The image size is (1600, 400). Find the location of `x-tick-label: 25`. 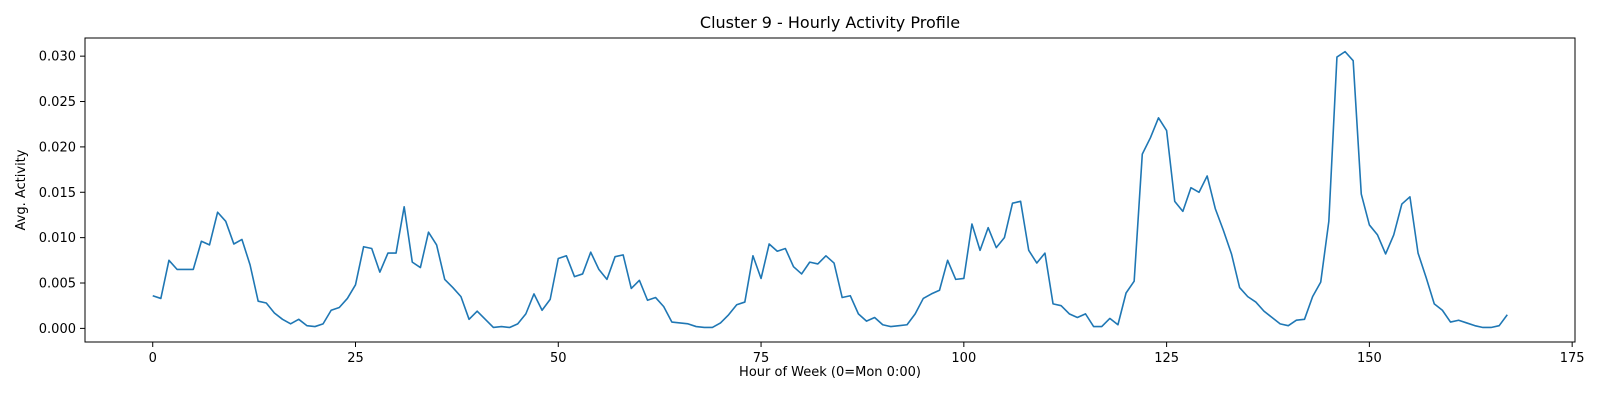

x-tick-label: 25 is located at coordinates (355, 358).